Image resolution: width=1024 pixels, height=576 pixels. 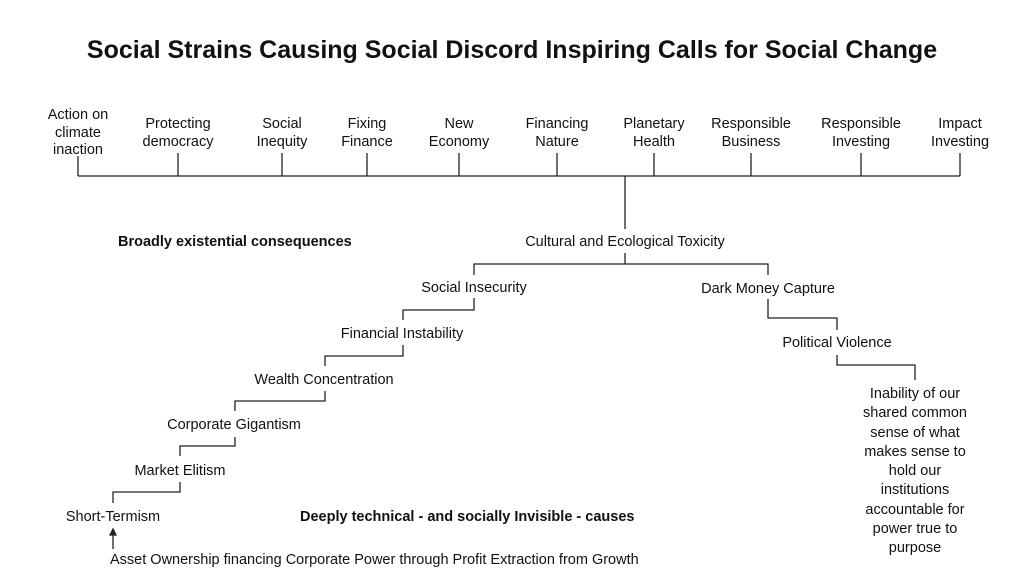 I want to click on dark-money-link, so click(x=802, y=314).